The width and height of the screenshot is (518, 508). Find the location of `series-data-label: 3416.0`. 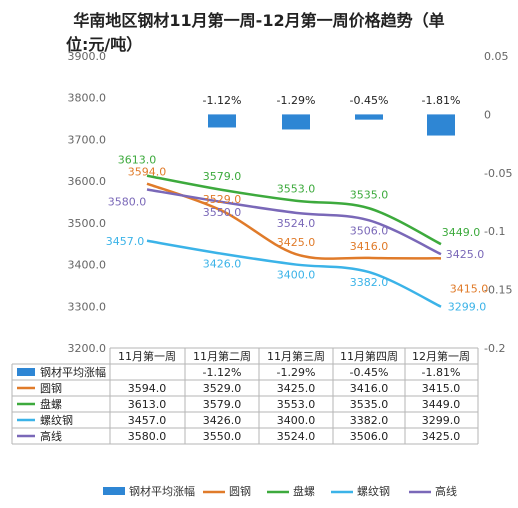

series-data-label: 3416.0 is located at coordinates (369, 246).